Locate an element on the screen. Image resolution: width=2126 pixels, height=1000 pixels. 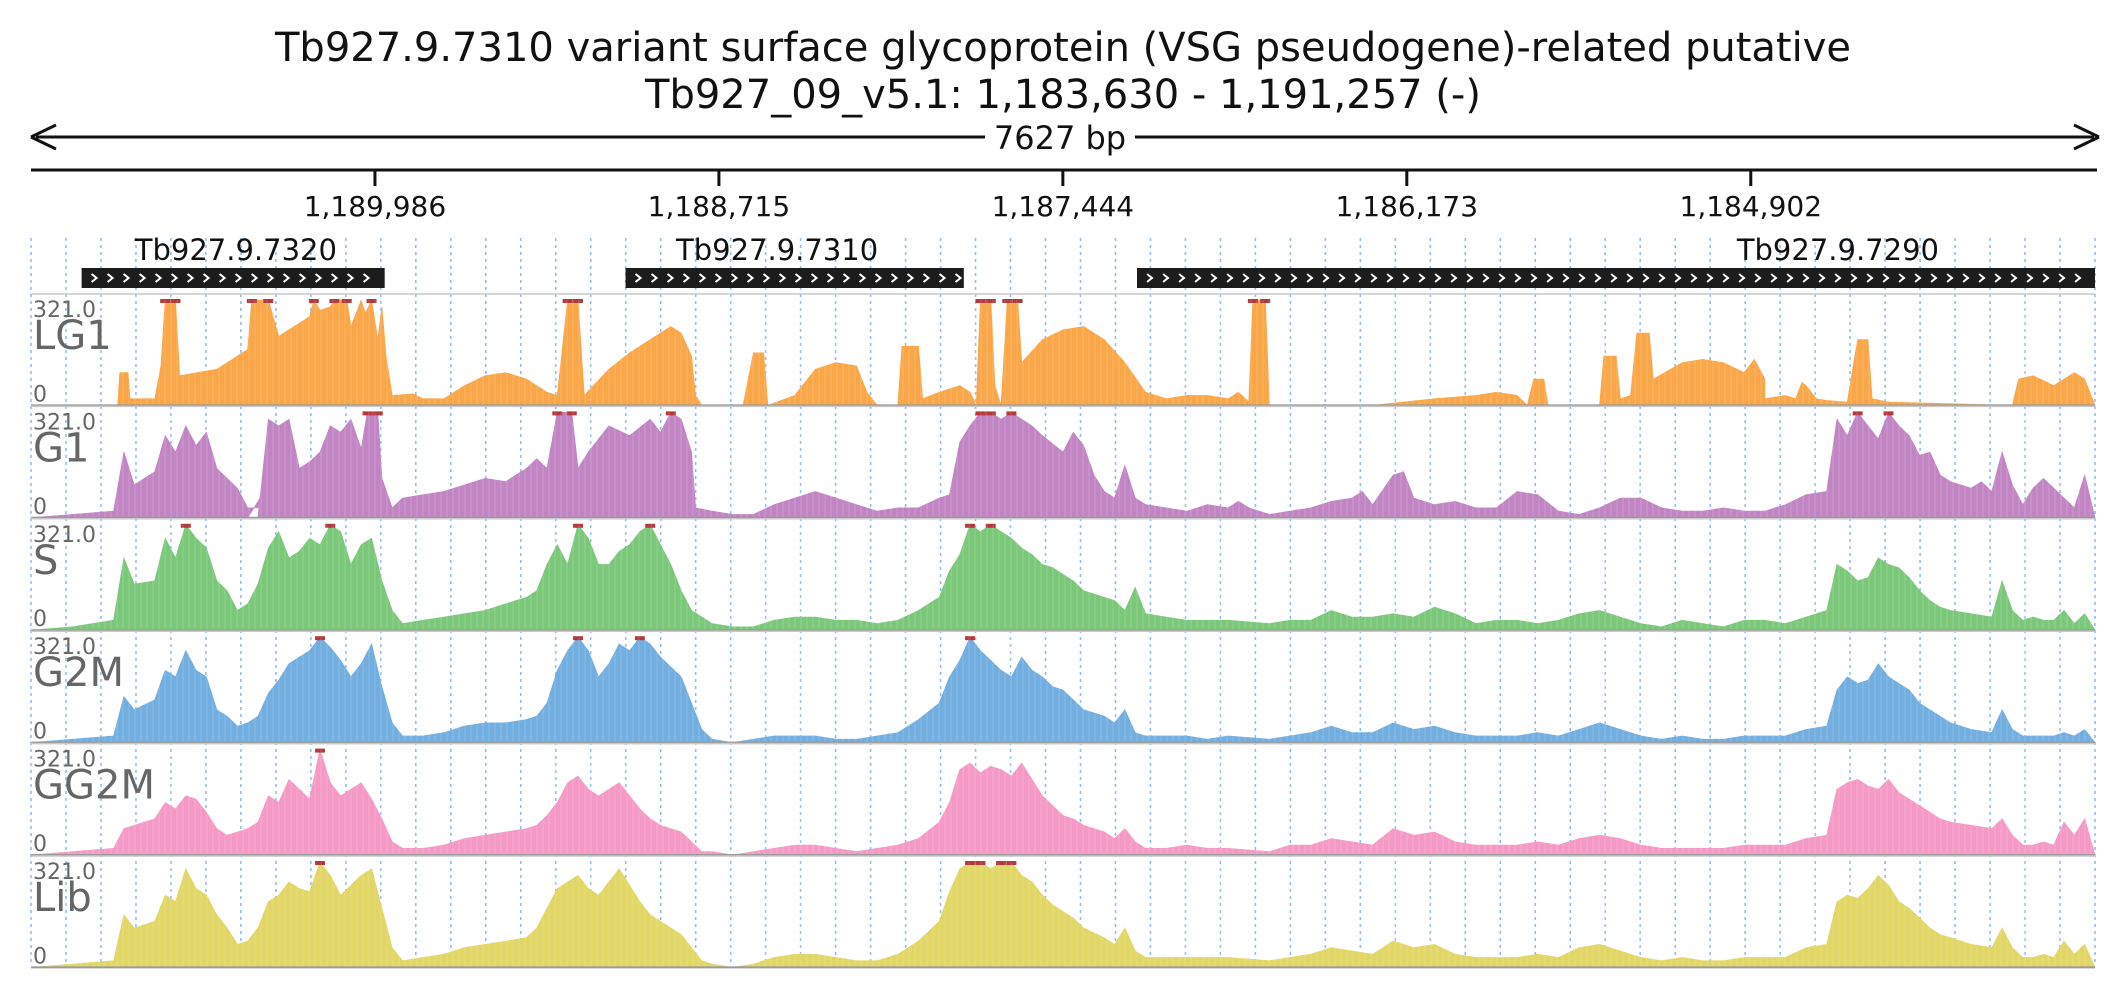
gene-label: Tb927.9.7310 is located at coordinates (776, 250).